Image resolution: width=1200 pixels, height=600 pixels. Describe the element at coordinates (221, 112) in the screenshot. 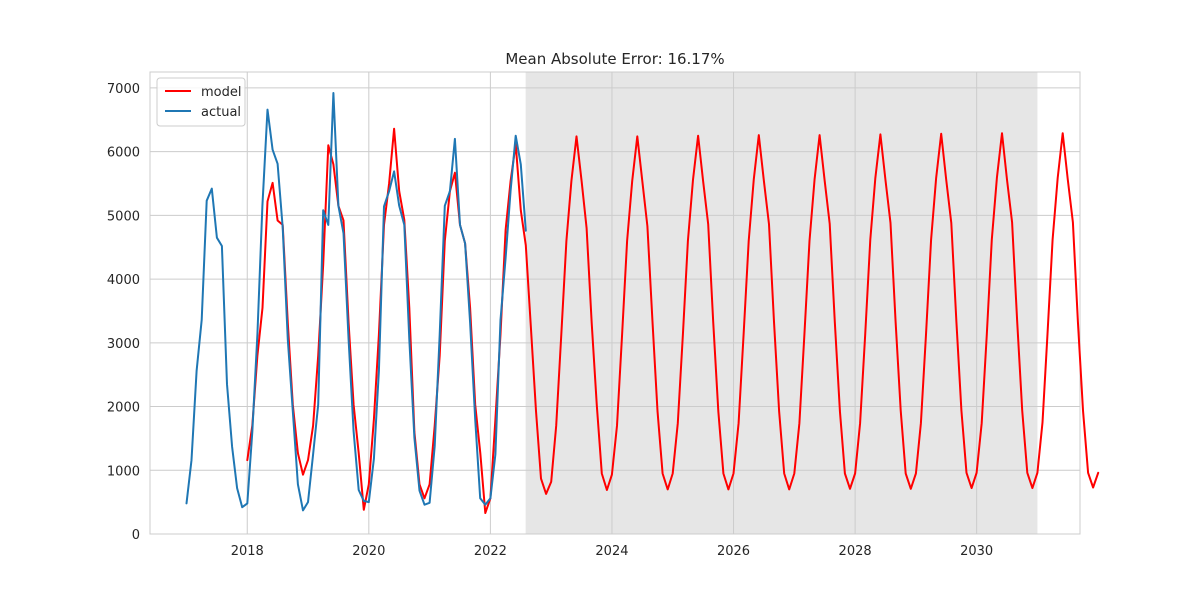

I see `legend-label-actual: actual` at that location.